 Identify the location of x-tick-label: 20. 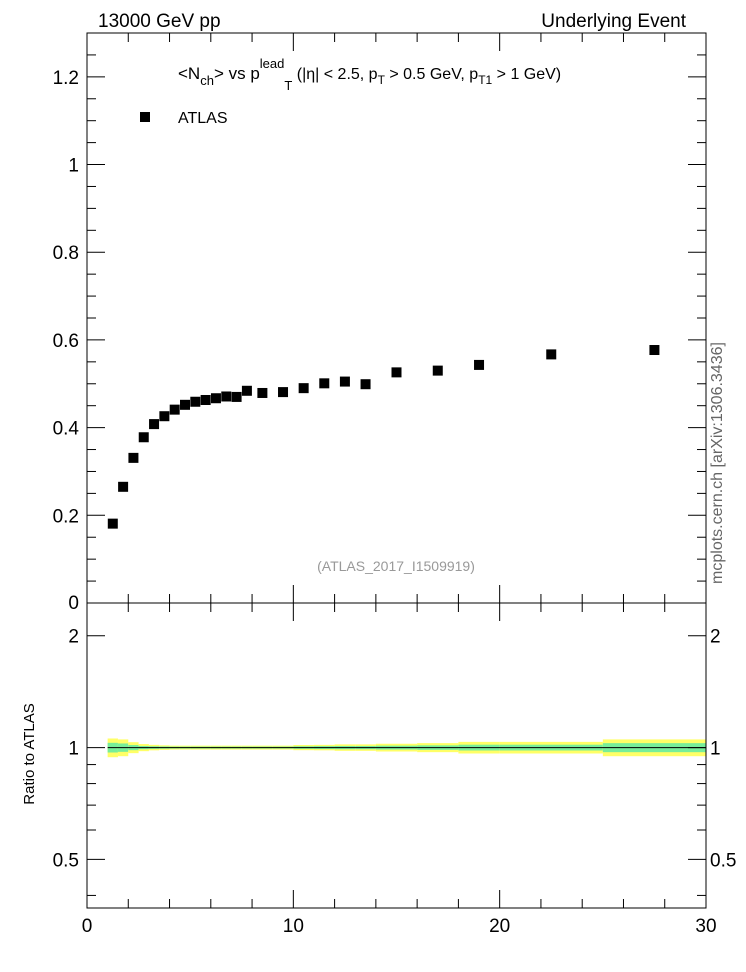
(499, 926).